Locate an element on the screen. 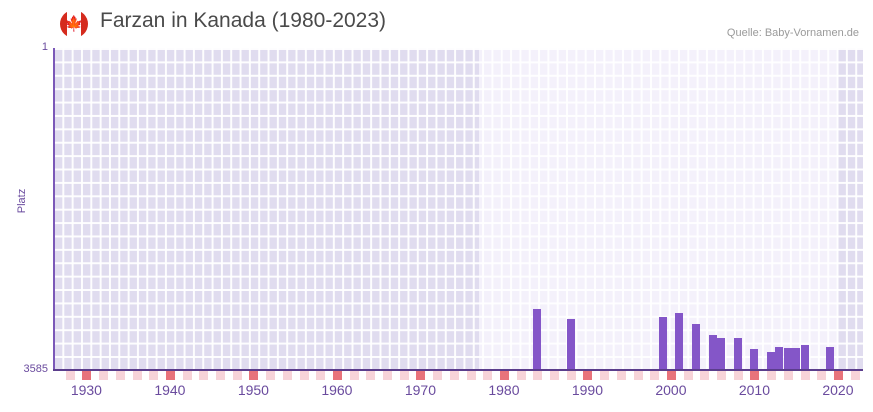  canada-flag-icon: 🍁 is located at coordinates (74, 24).